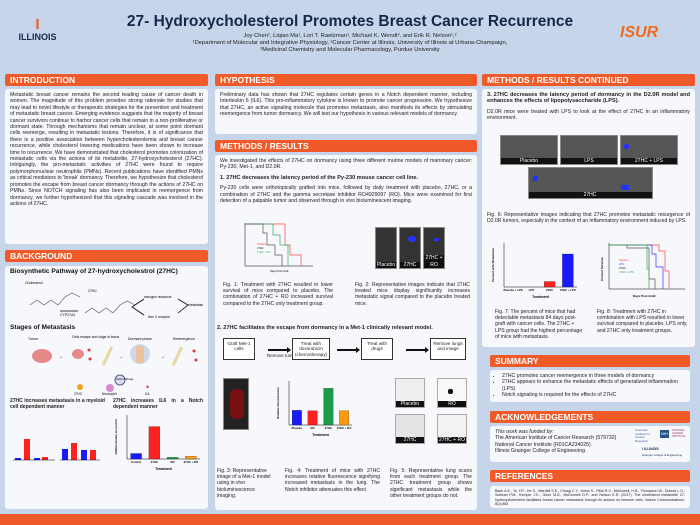 This screenshot has width=700, height=525. I want to click on fig2-images: Placebo 27HC 27HC + RO, so click(410, 248).